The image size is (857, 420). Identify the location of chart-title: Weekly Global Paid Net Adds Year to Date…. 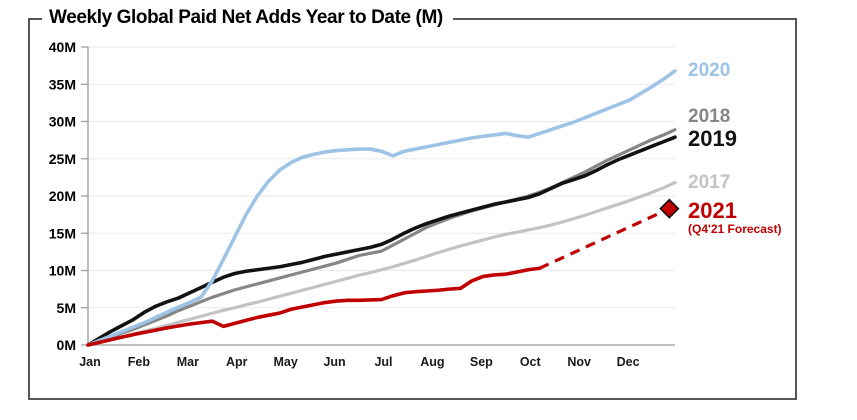
(247, 18).